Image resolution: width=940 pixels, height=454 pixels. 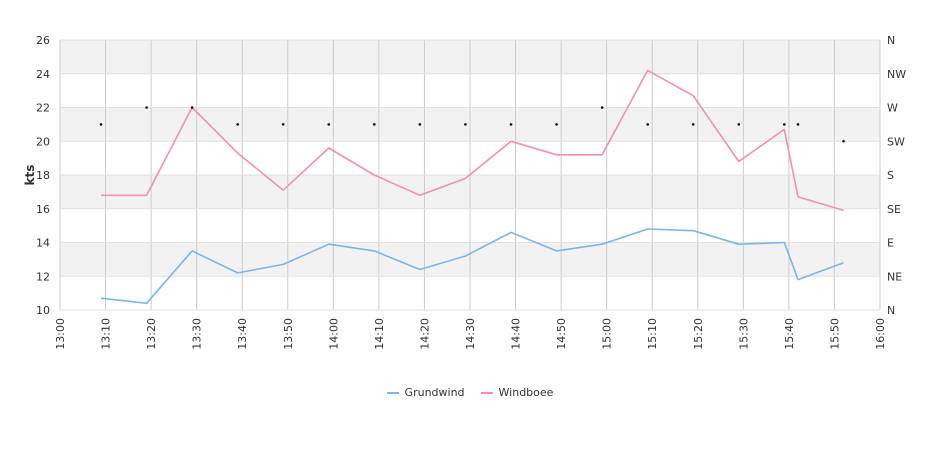 I want to click on y-tick-label: 10, so click(x=43, y=310).